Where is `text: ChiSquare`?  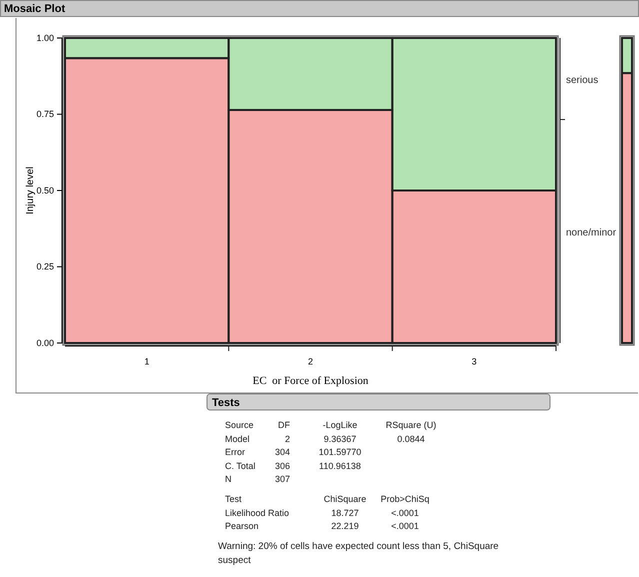
text: ChiSquare is located at coordinates (345, 499).